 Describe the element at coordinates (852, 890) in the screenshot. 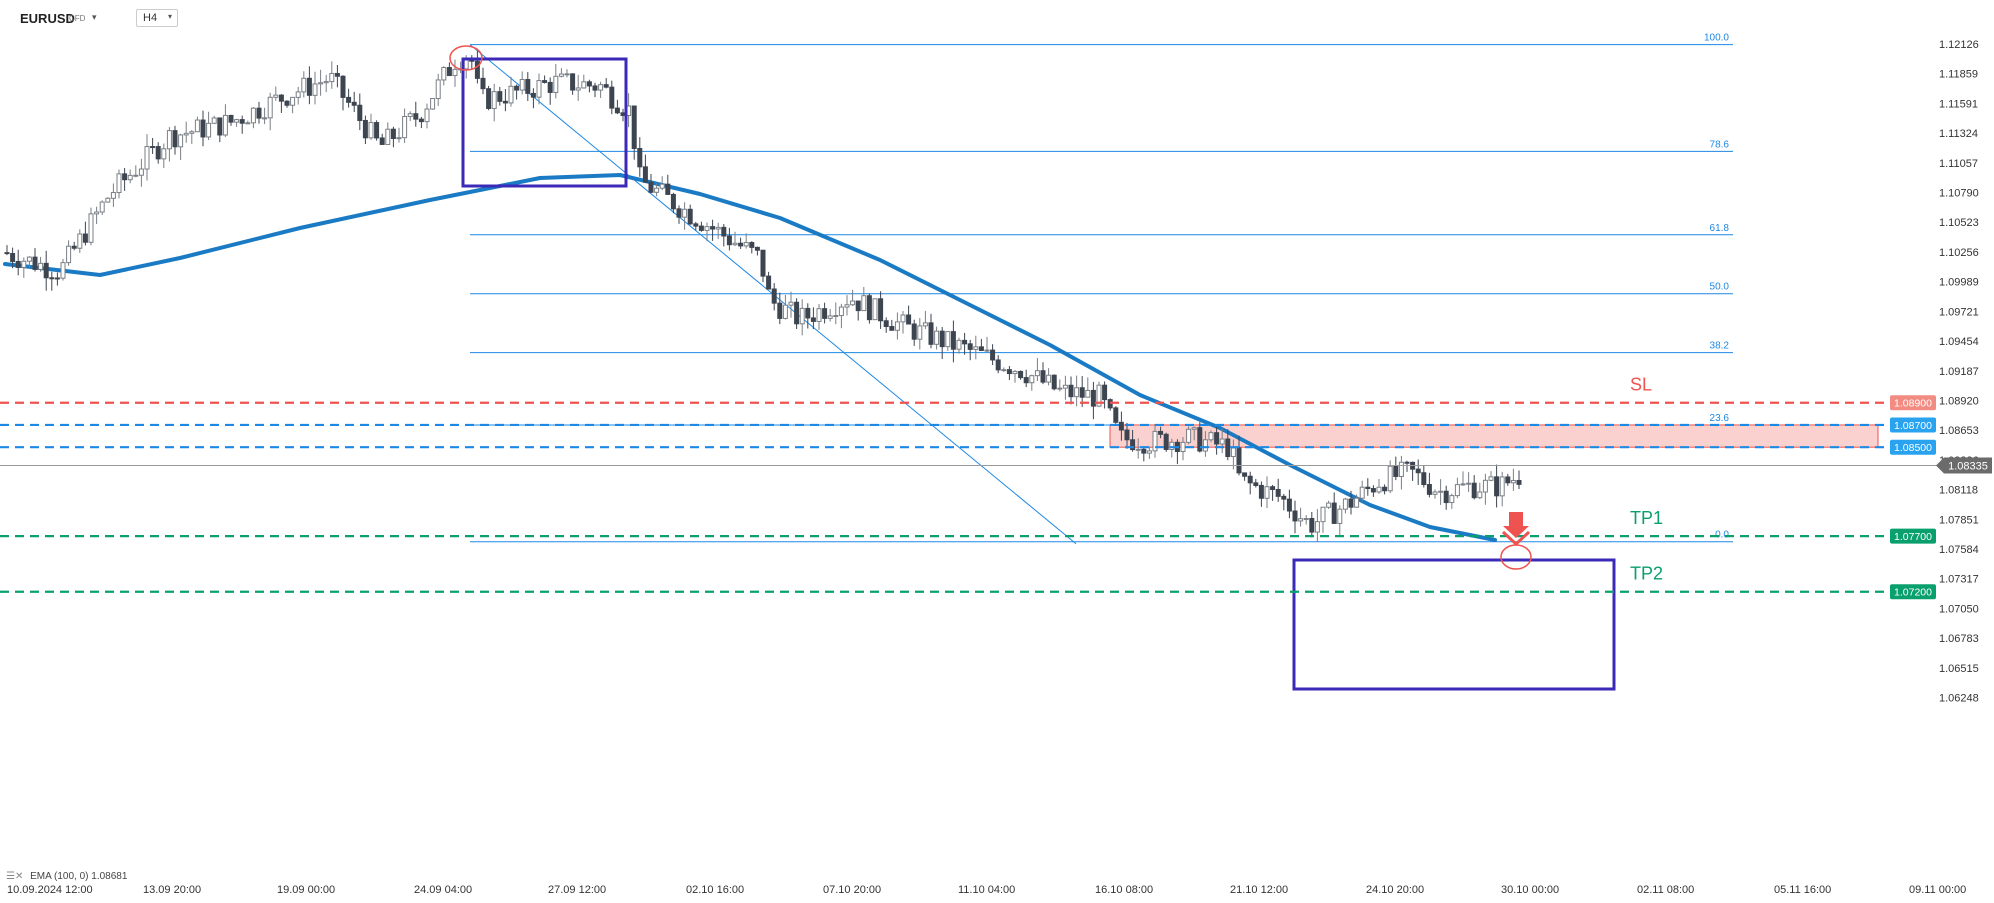

I see `x-tick-label: 07.10 20:00` at that location.